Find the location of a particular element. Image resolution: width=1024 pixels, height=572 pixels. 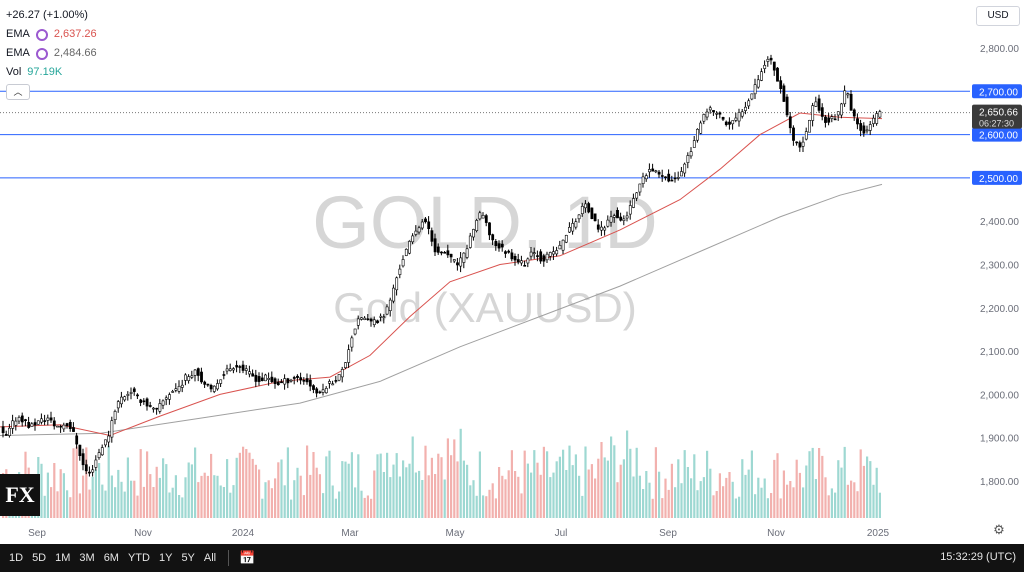

y-tick-label: 2,400.00 is located at coordinates (999, 222).